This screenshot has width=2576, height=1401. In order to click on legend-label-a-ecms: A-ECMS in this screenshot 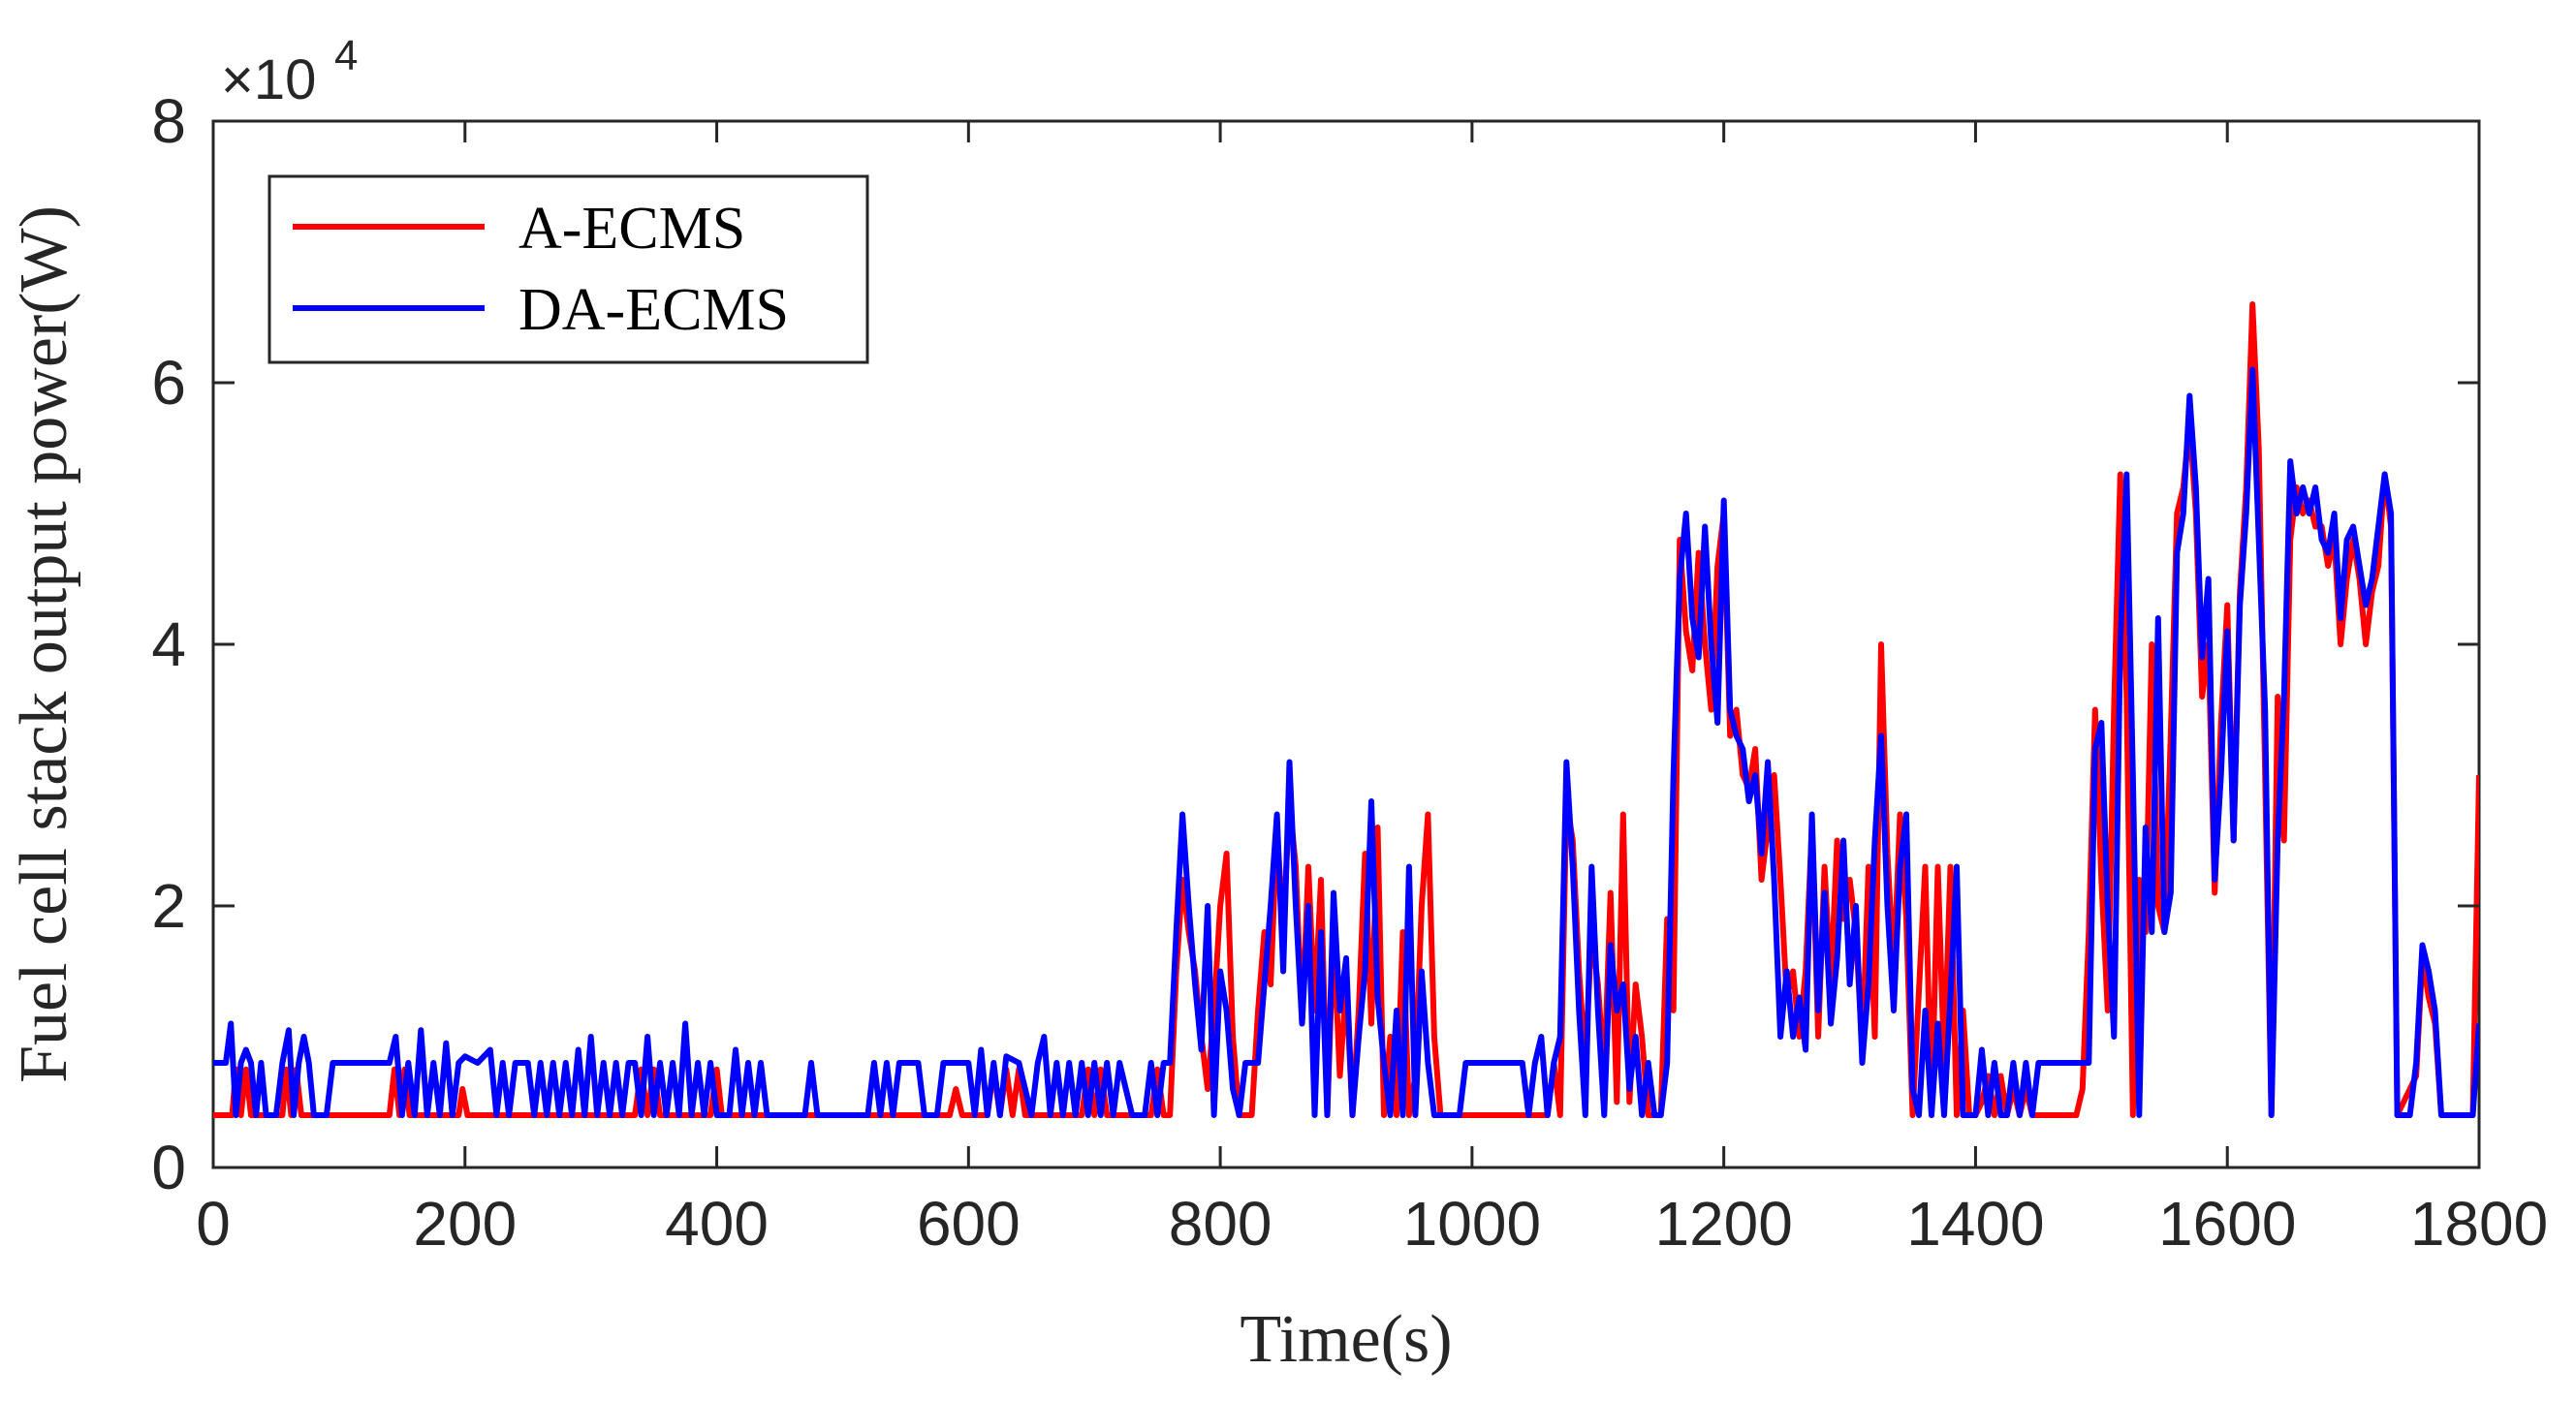, I will do `click(631, 229)`.